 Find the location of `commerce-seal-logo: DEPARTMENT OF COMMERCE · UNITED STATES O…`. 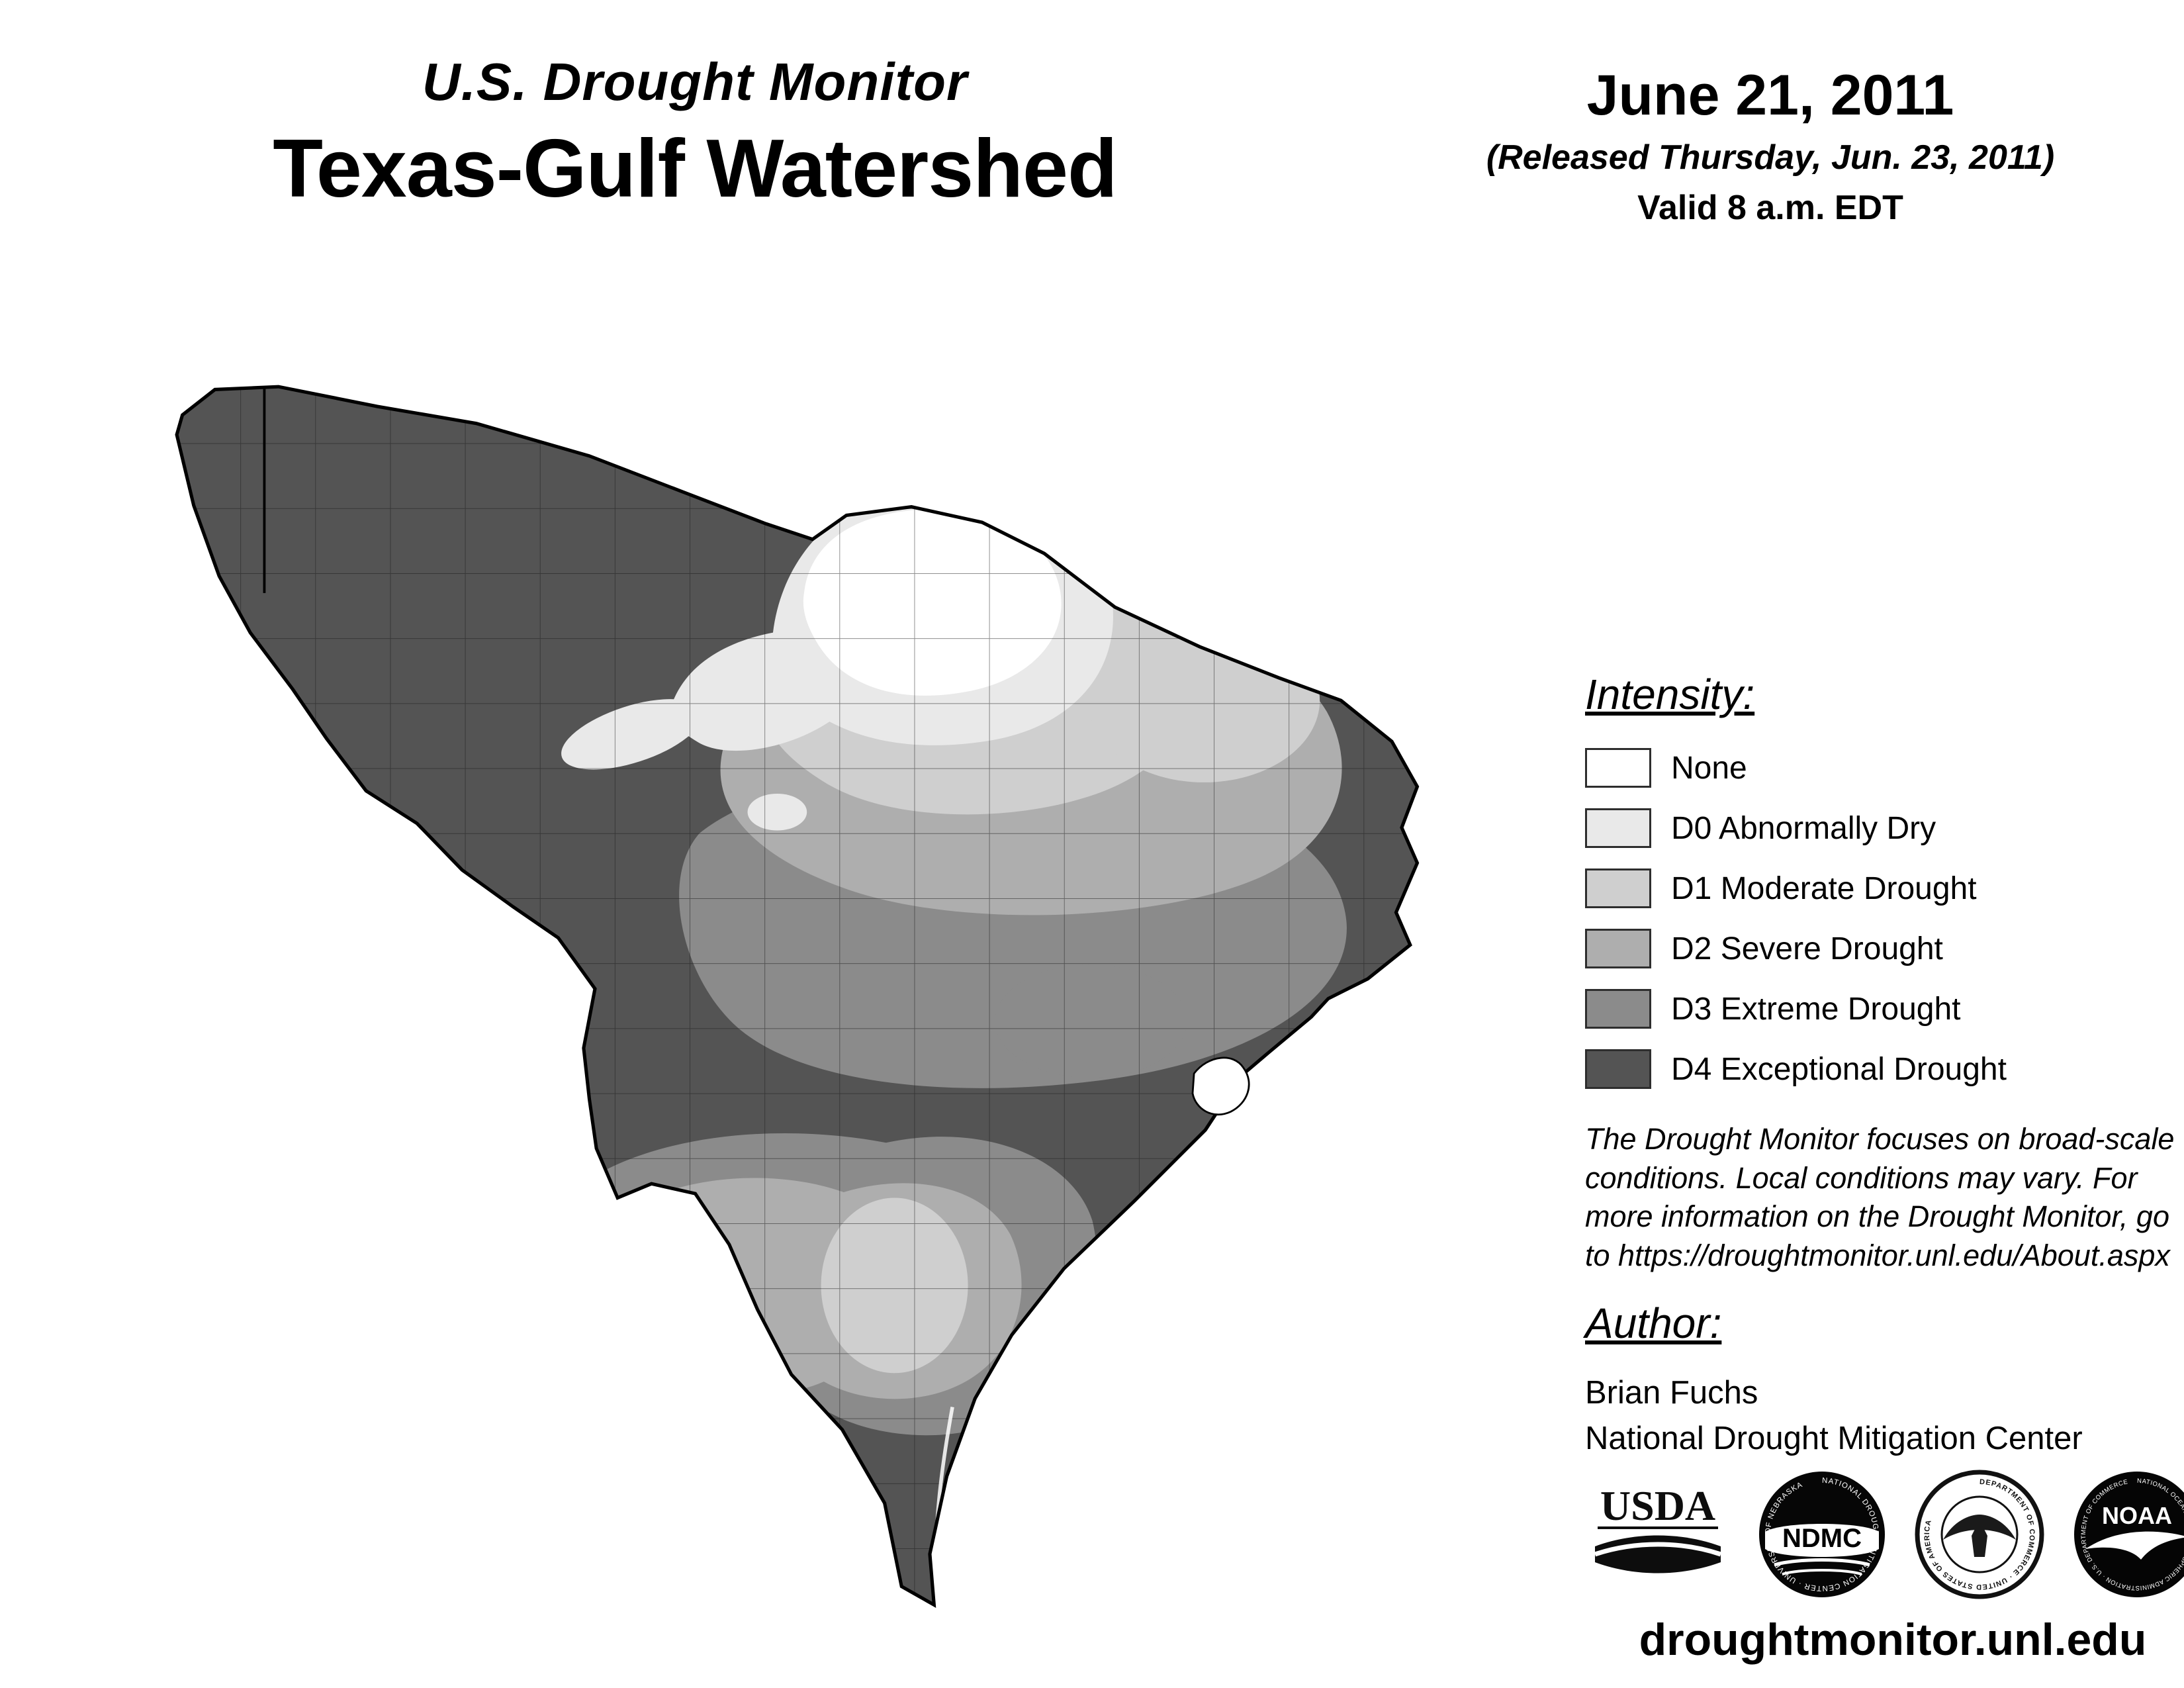

commerce-seal-logo: DEPARTMENT OF COMMERCE · UNITED STATES O… is located at coordinates (1979, 1534).